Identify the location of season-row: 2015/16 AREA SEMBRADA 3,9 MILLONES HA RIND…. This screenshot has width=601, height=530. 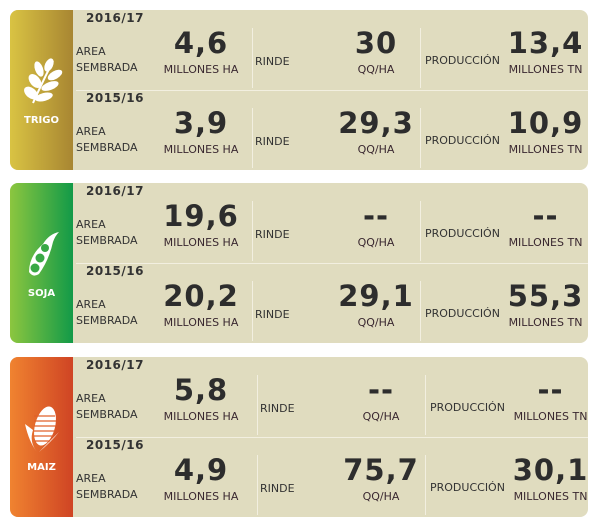
(330, 130).